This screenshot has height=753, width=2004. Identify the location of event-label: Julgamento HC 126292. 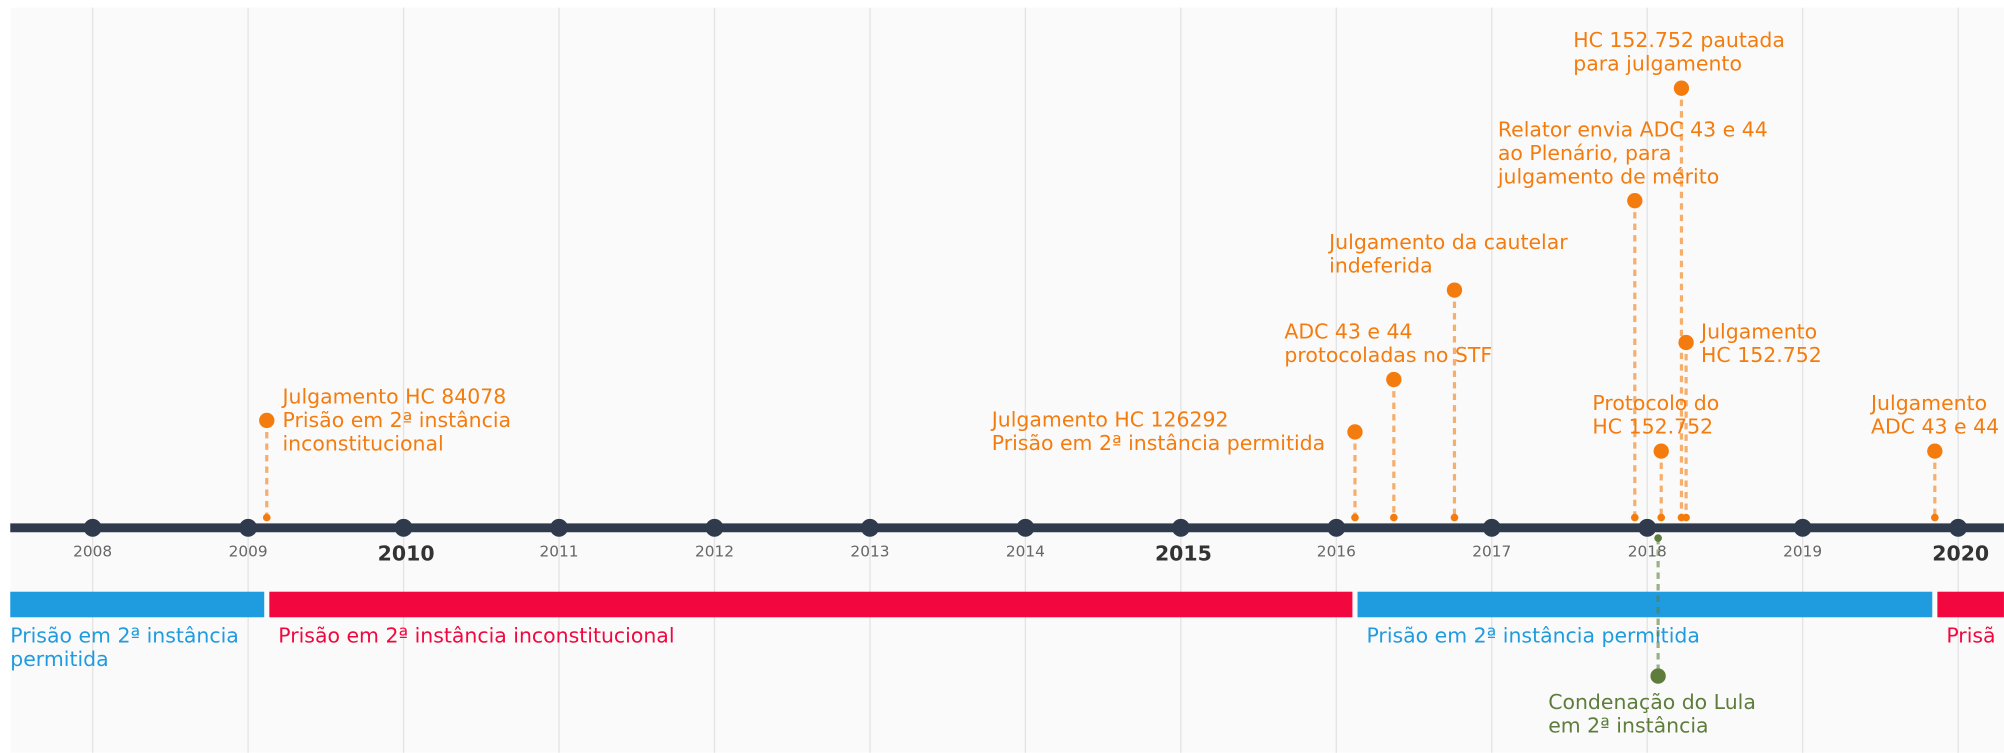
(1109, 419).